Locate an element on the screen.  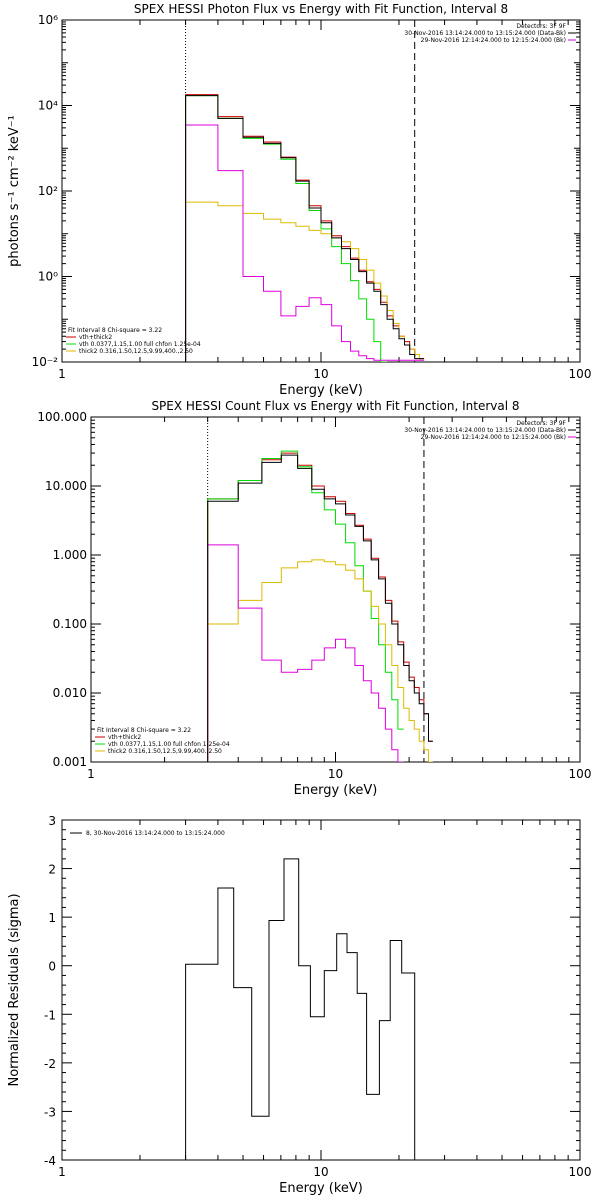
y-tick-label: 0.100 is located at coordinates (70, 624).